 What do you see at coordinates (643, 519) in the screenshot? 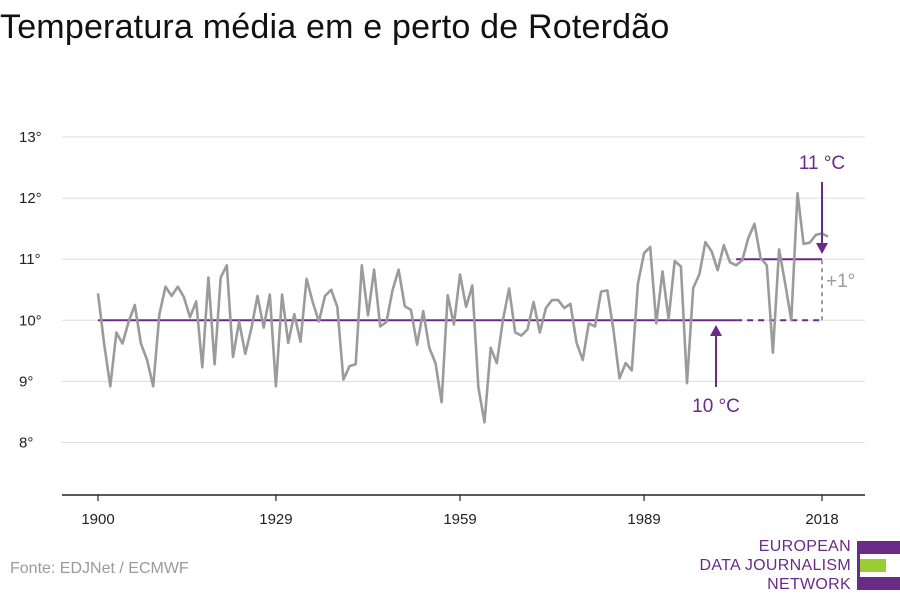
I see `x-tick-label-1989: 1989` at bounding box center [643, 519].